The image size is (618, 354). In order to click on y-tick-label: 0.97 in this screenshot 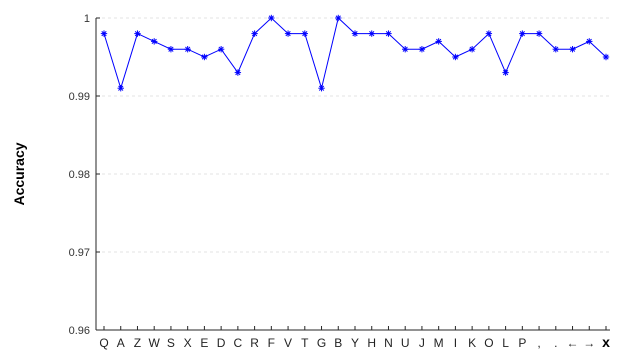, I will do `click(79, 253)`.